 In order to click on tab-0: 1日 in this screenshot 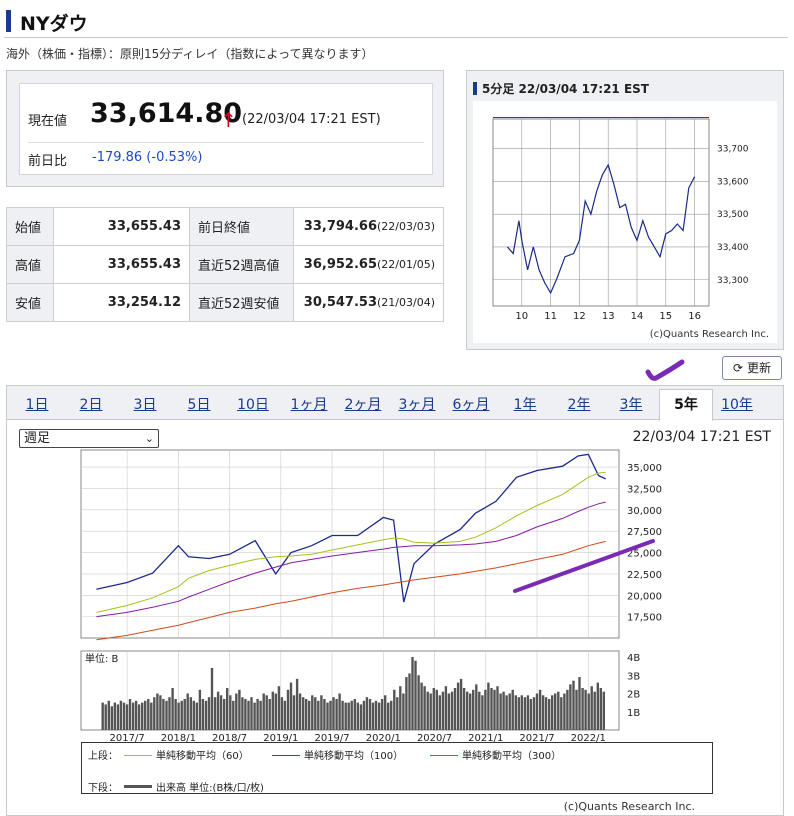, I will do `click(37, 405)`.